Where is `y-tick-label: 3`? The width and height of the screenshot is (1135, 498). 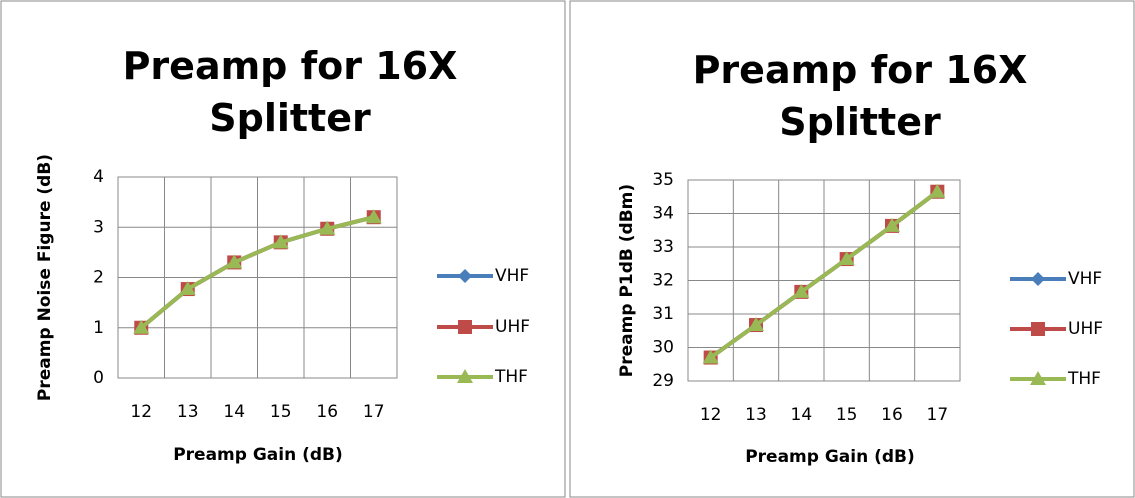
y-tick-label: 3 is located at coordinates (98, 227).